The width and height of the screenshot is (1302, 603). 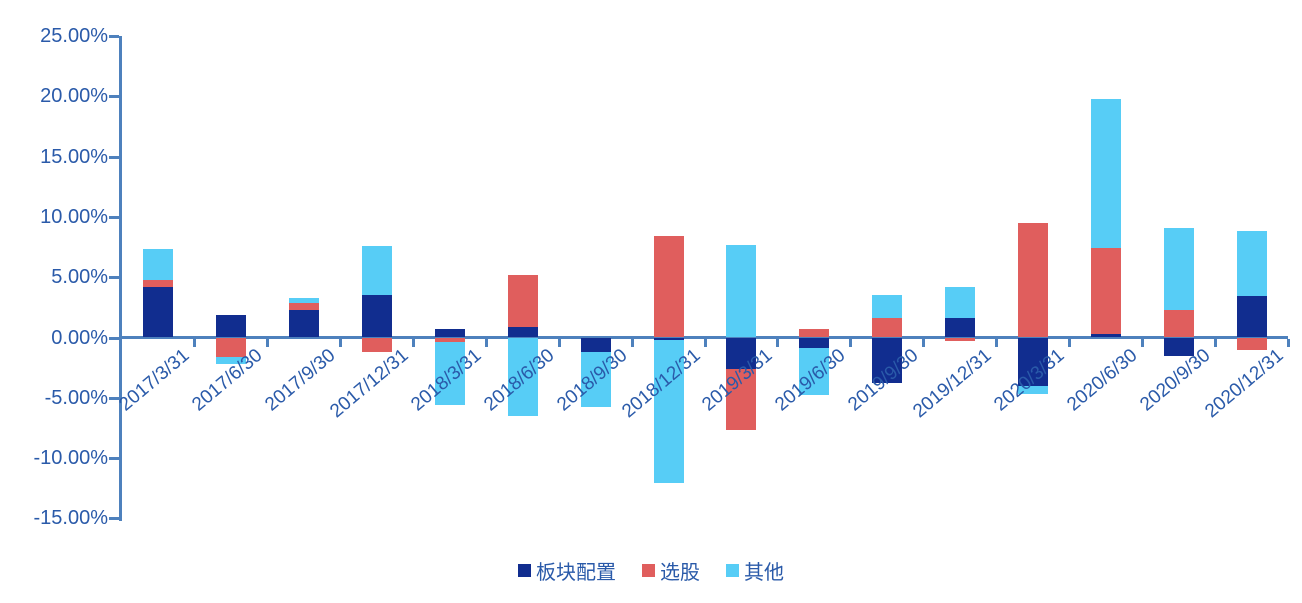 What do you see at coordinates (369, 384) in the screenshot?
I see `x-tick-label: 2017/12/31` at bounding box center [369, 384].